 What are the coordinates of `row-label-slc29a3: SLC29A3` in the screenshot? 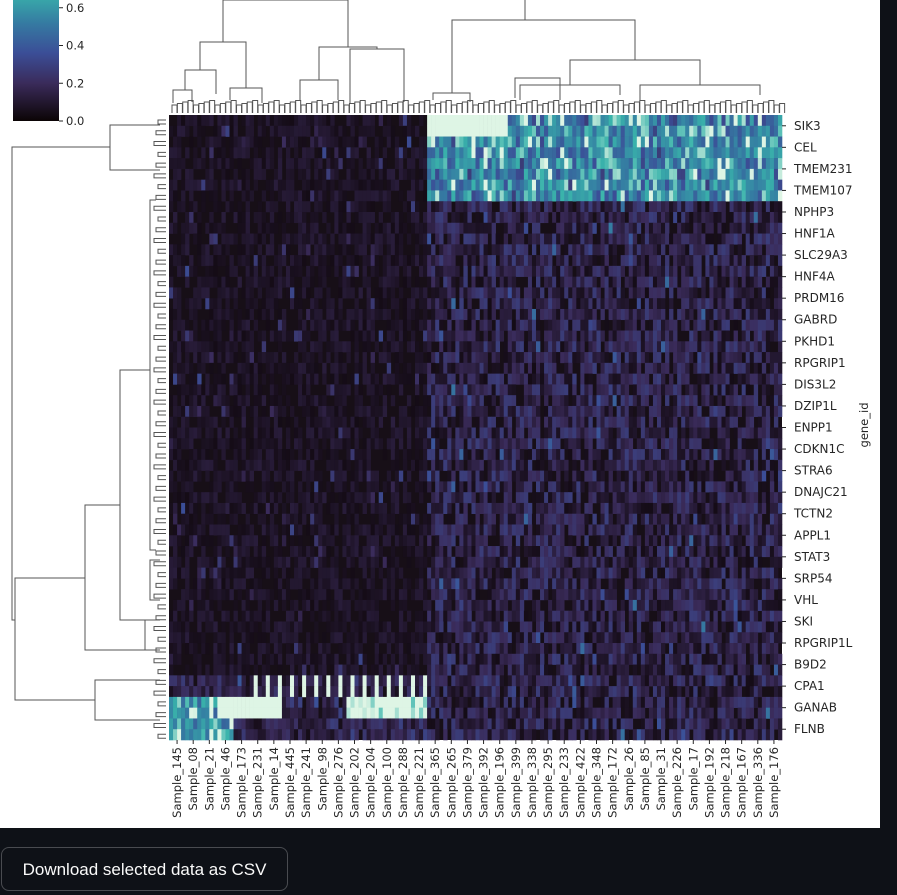 It's located at (821, 255).